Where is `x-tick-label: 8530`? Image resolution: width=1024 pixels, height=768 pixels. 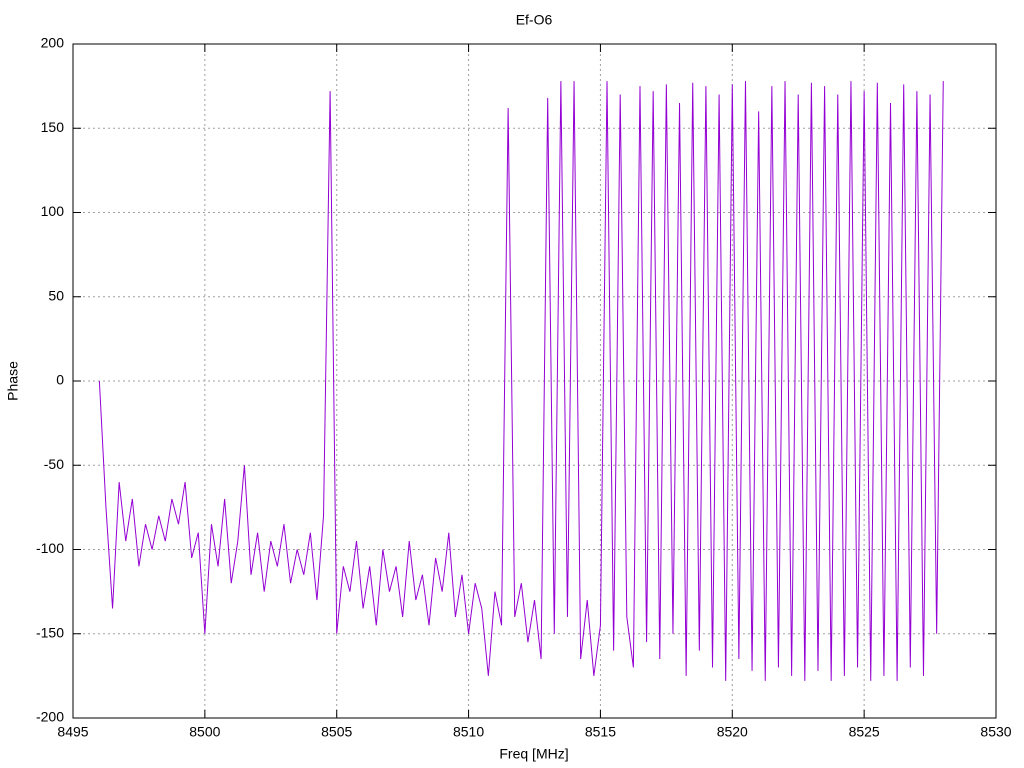
x-tick-label: 8530 is located at coordinates (995, 732).